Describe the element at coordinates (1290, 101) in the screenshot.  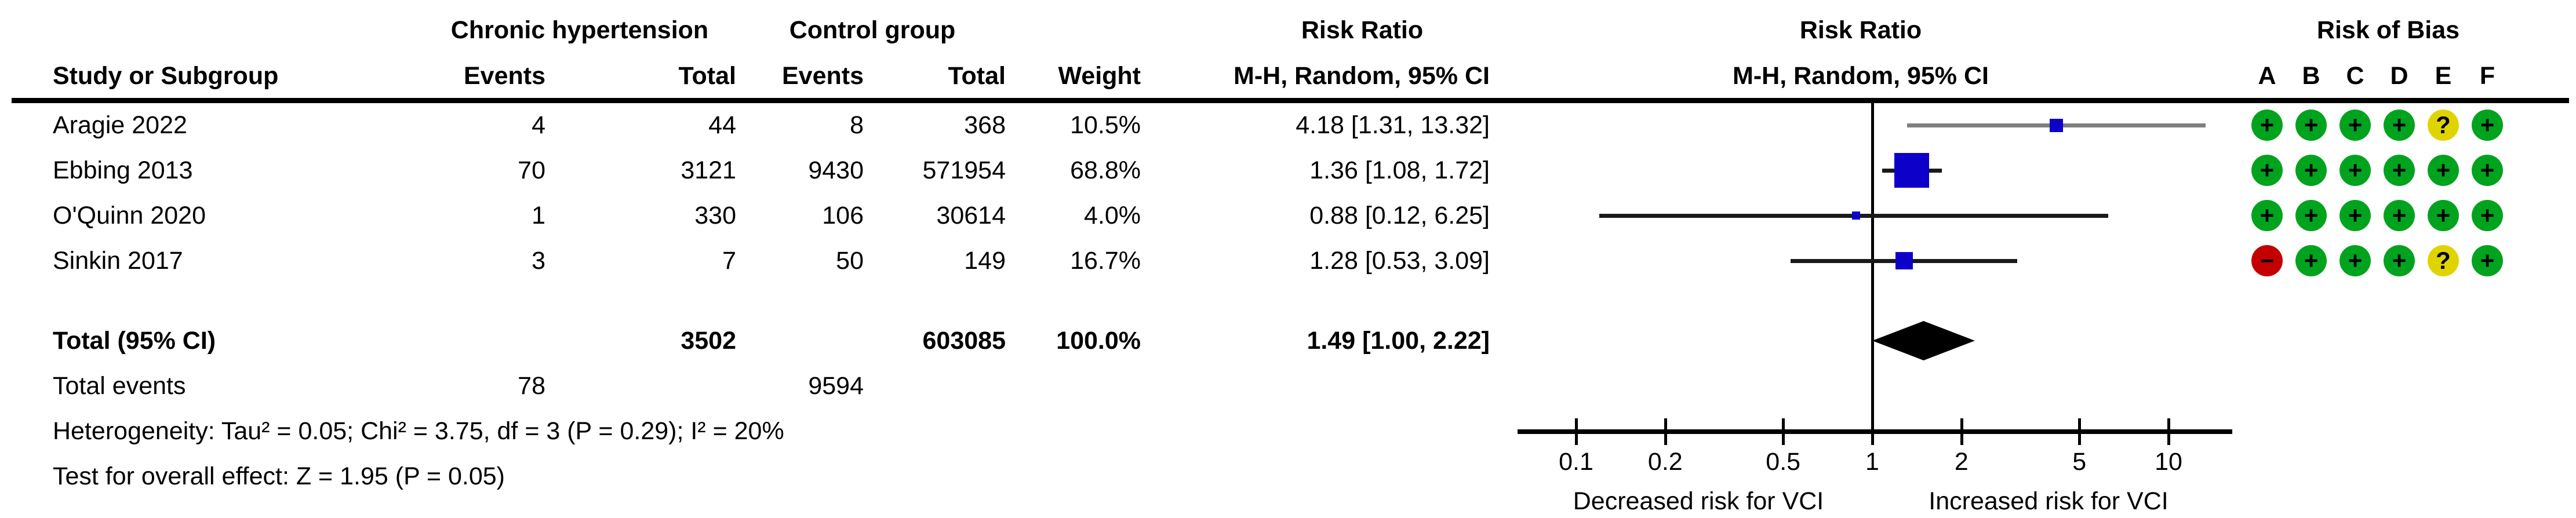
I see `header-rule` at that location.